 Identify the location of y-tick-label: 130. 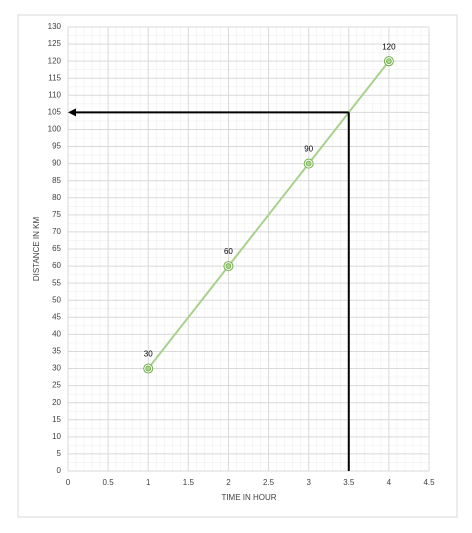
(55, 26).